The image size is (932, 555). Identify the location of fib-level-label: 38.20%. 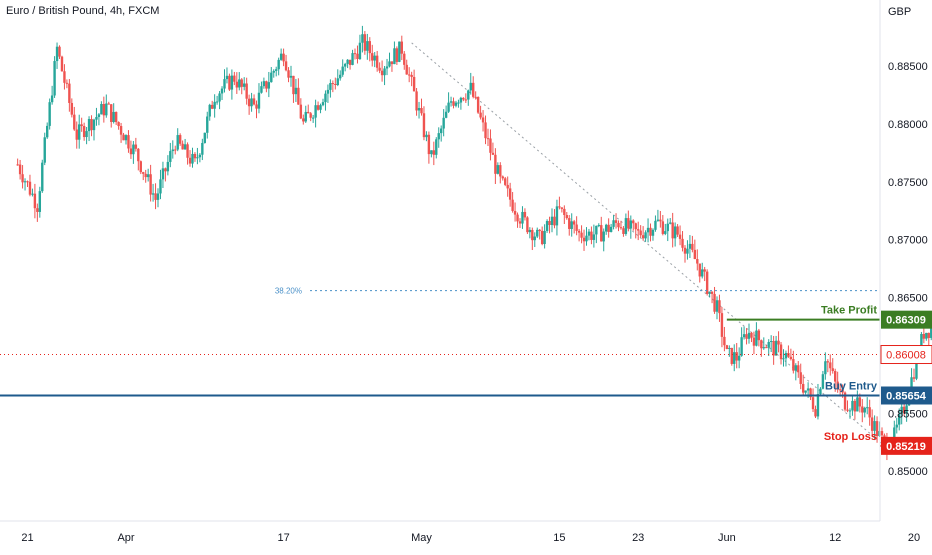
(288, 291).